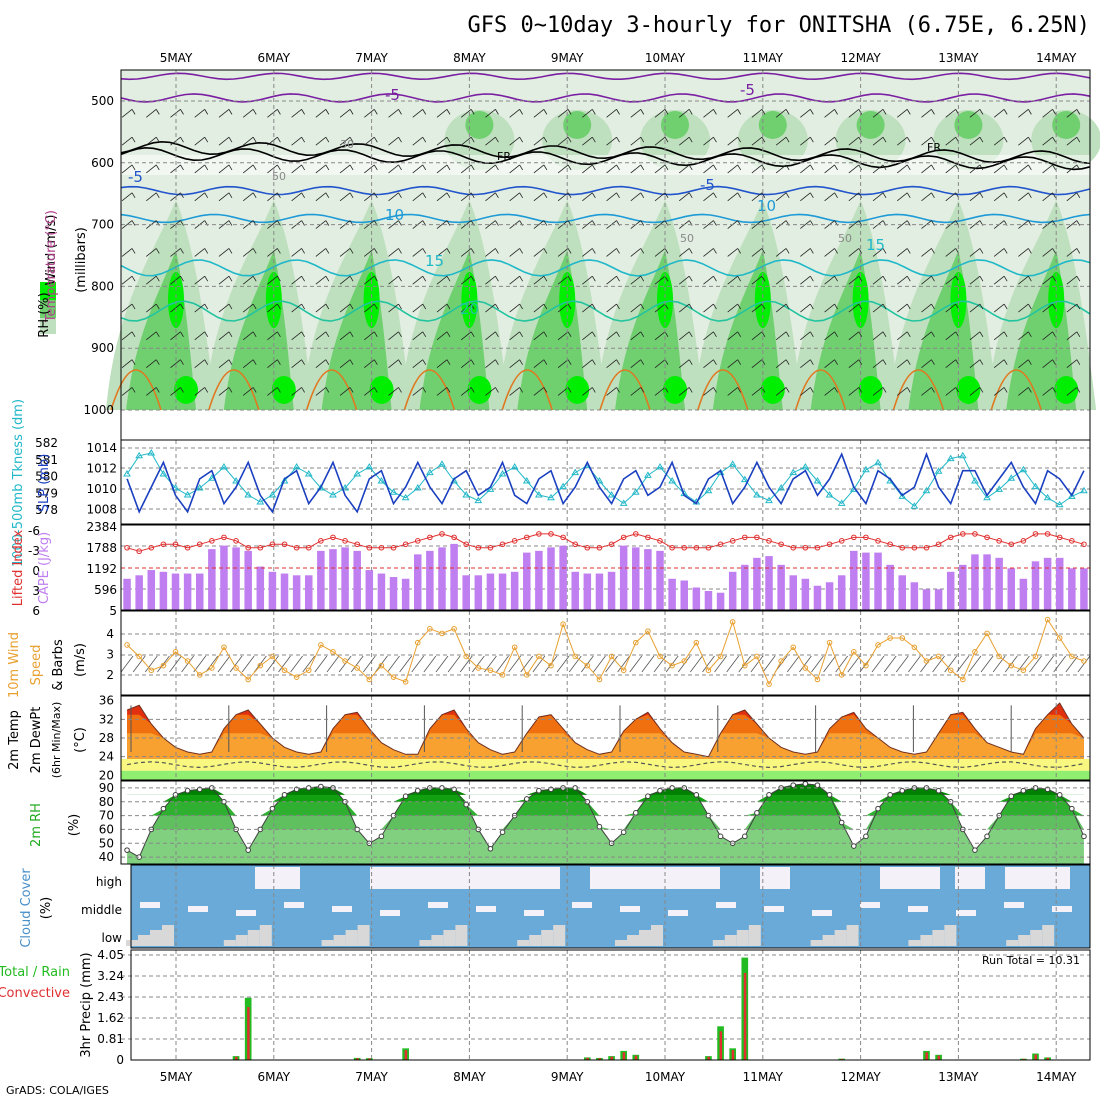 The image size is (1100, 1100). Describe the element at coordinates (136, 390) in the screenshot. I see `warm-contour` at that location.